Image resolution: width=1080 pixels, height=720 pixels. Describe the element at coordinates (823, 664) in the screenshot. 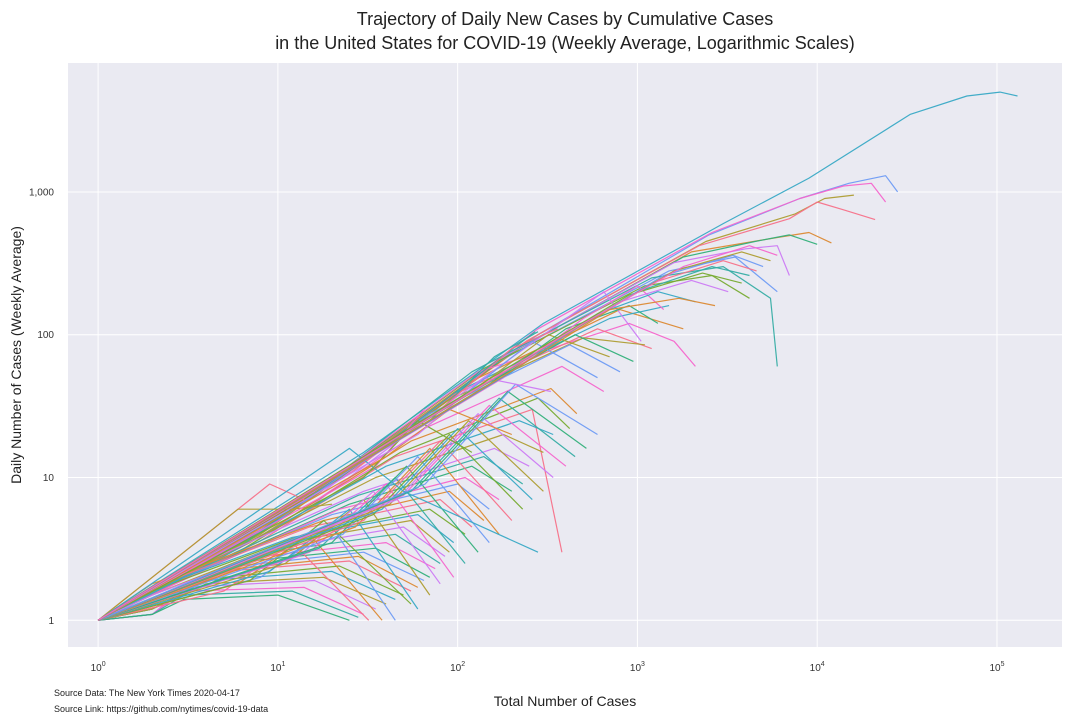

I see `x-tick-exponent: 4` at that location.